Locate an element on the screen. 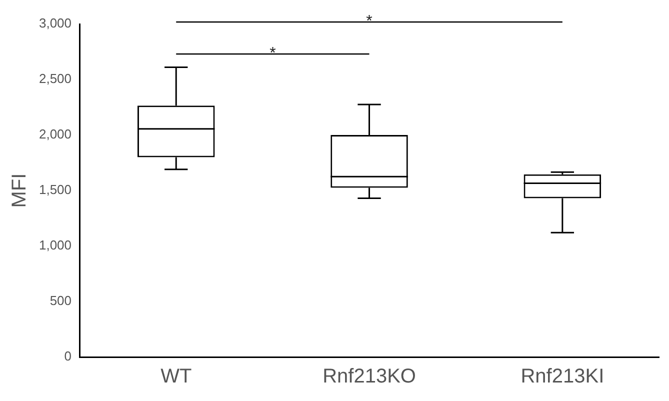  y-tick-label: 3,000 is located at coordinates (55, 23).